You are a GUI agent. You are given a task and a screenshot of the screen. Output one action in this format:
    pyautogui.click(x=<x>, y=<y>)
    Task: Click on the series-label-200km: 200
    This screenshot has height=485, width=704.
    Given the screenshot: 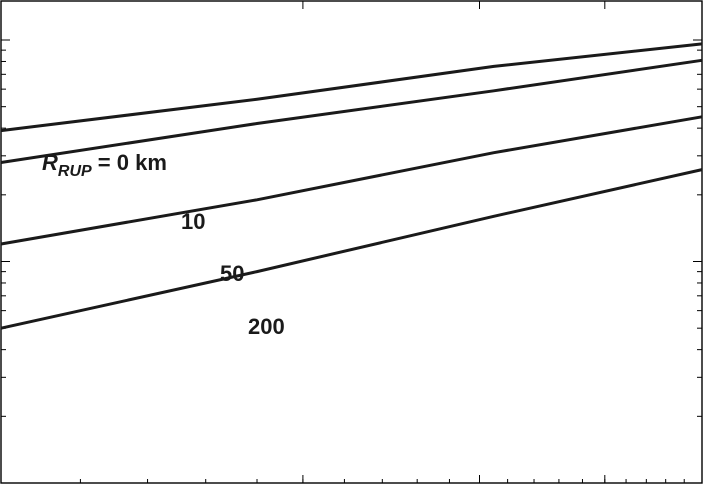 What is the action you would take?
    pyautogui.click(x=266, y=326)
    